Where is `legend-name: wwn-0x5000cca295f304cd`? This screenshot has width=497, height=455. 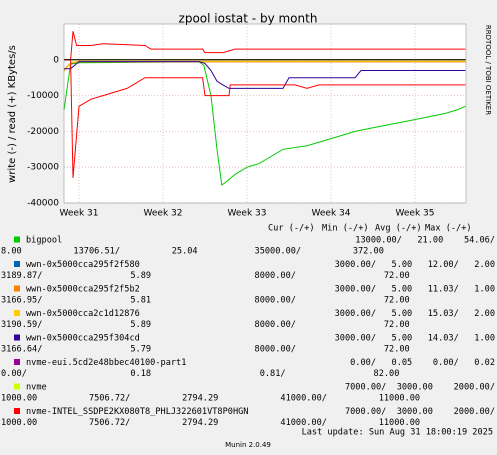 legend-name: wwn-0x5000cca295f304cd is located at coordinates (83, 339).